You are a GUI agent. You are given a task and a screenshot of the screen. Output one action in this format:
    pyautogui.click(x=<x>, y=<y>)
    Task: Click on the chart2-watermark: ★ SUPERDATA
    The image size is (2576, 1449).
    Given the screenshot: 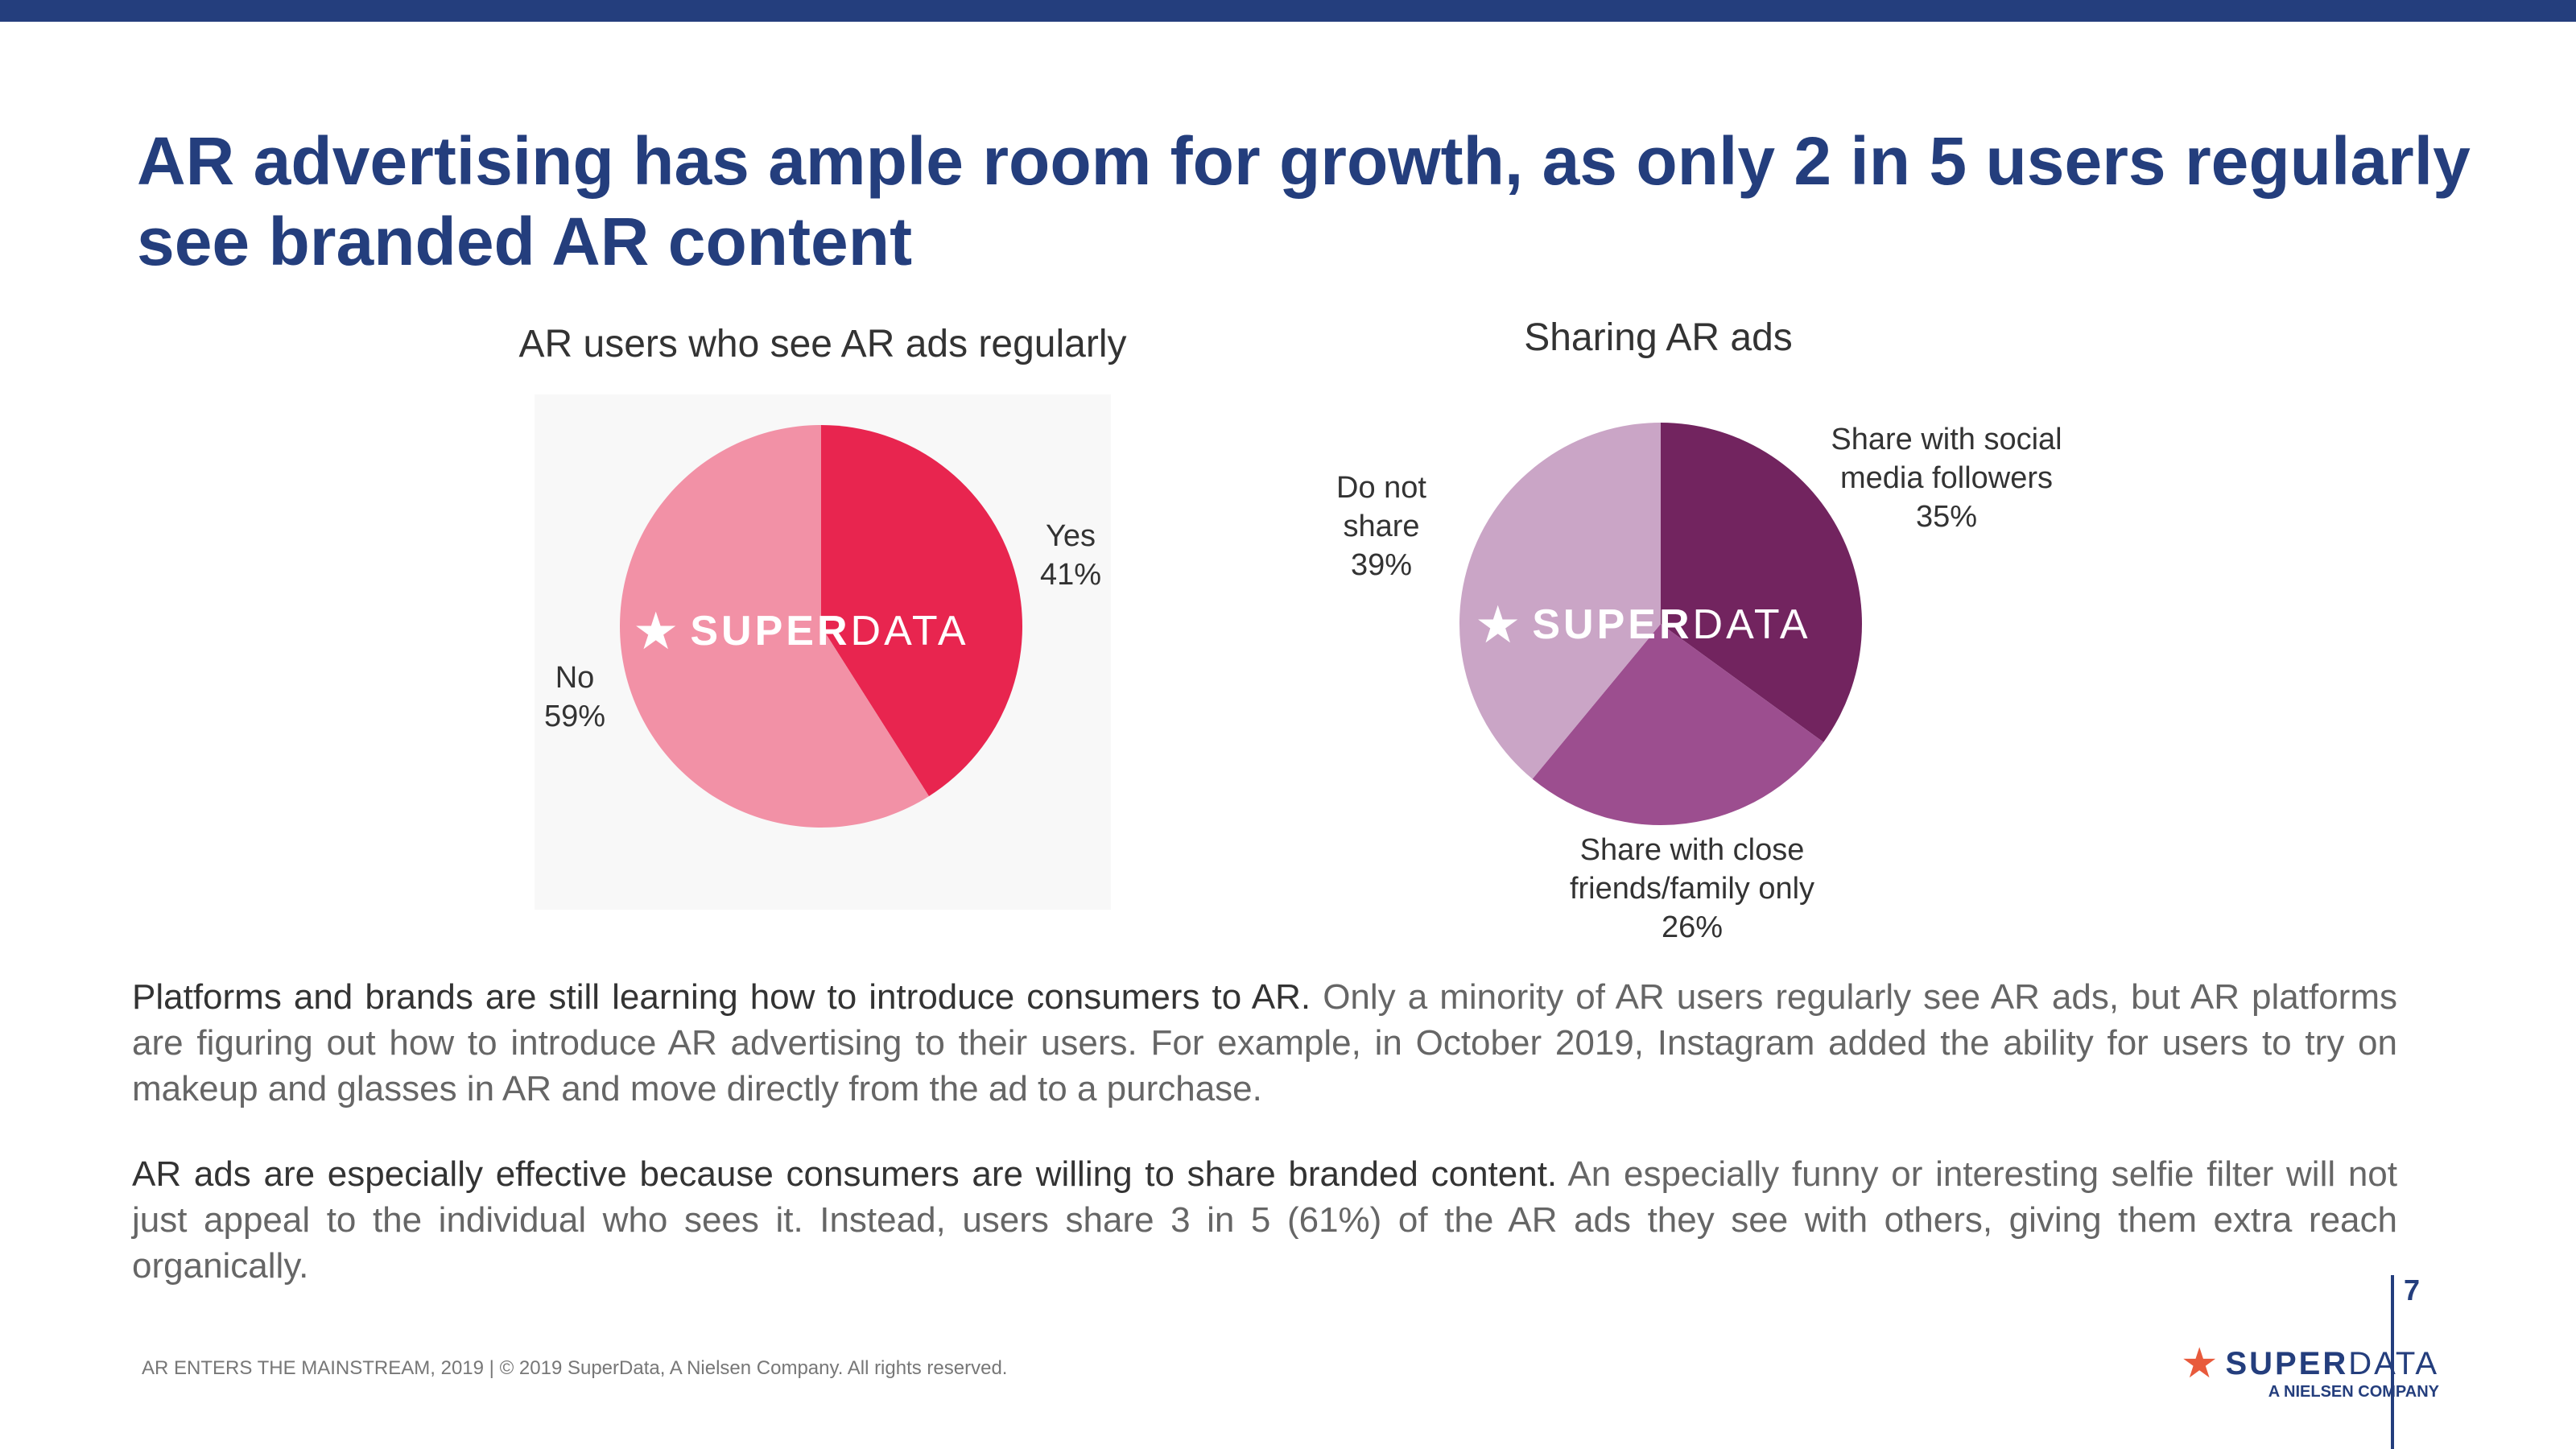 What is the action you would take?
    pyautogui.click(x=1643, y=624)
    